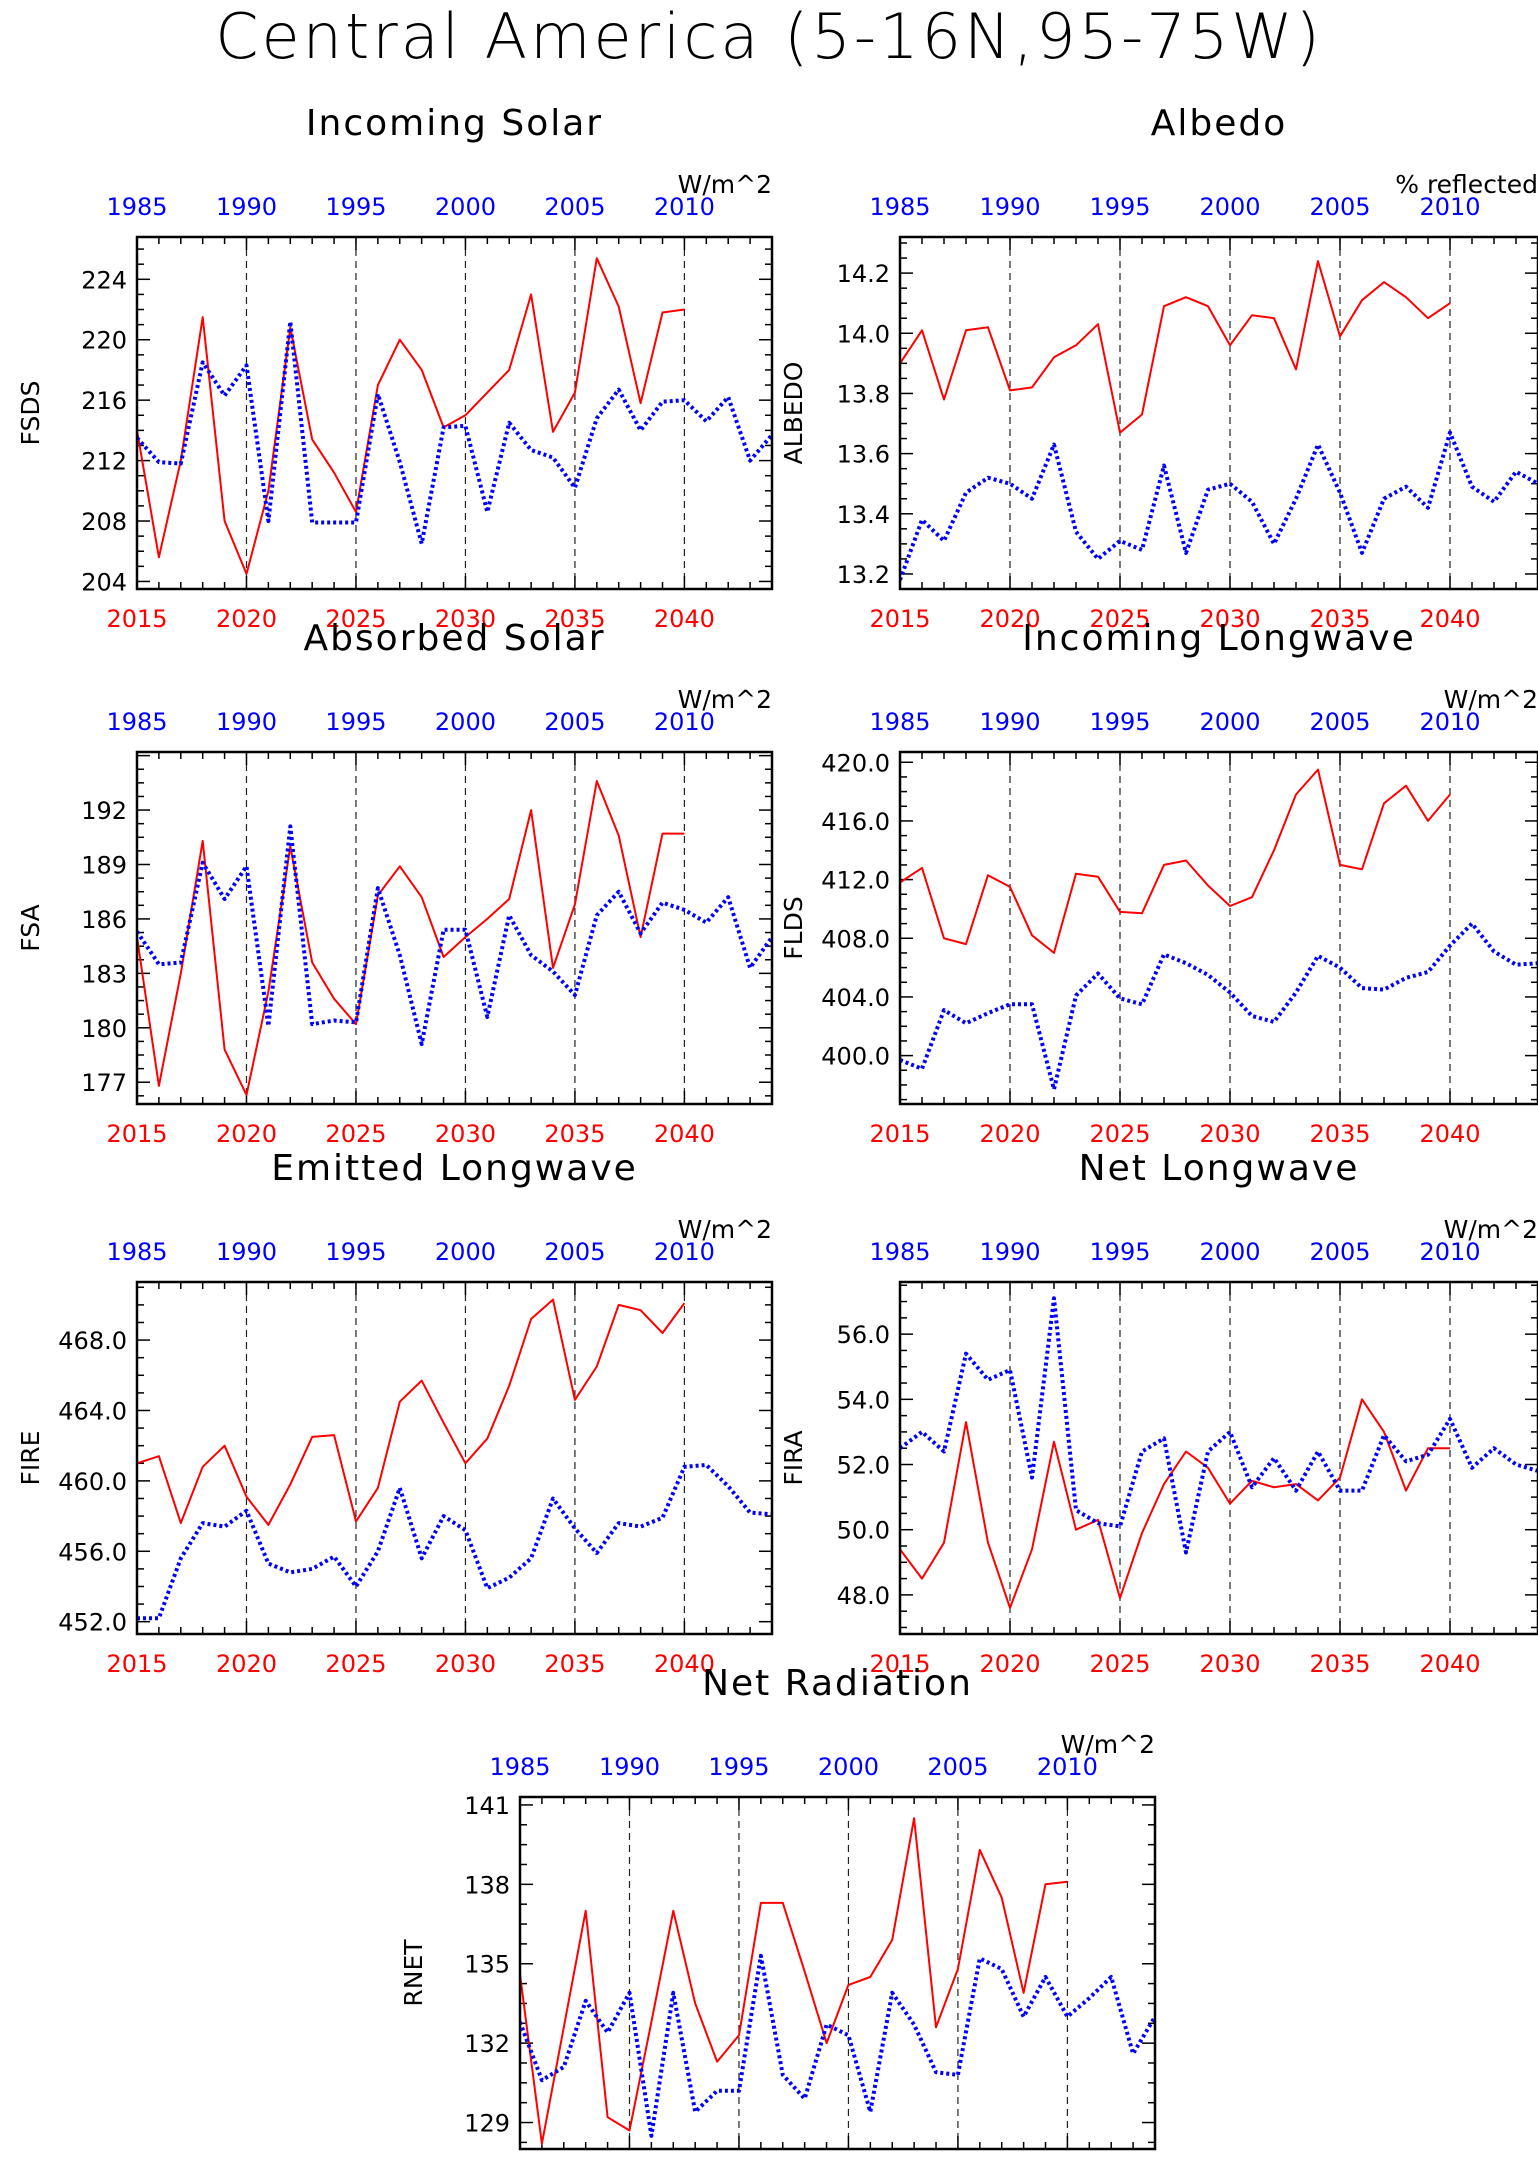  I want to click on y-tick-label: 468.0, so click(92, 1341).